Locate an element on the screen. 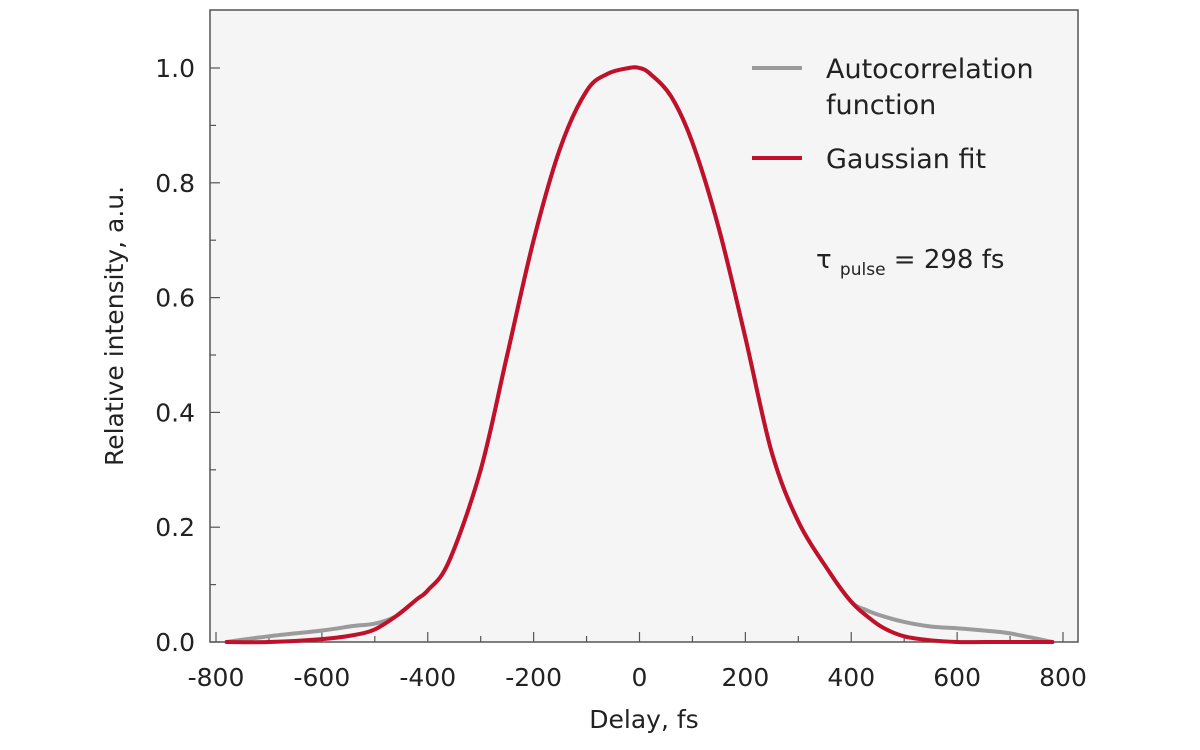  x-tick-label: -800 is located at coordinates (216, 677).